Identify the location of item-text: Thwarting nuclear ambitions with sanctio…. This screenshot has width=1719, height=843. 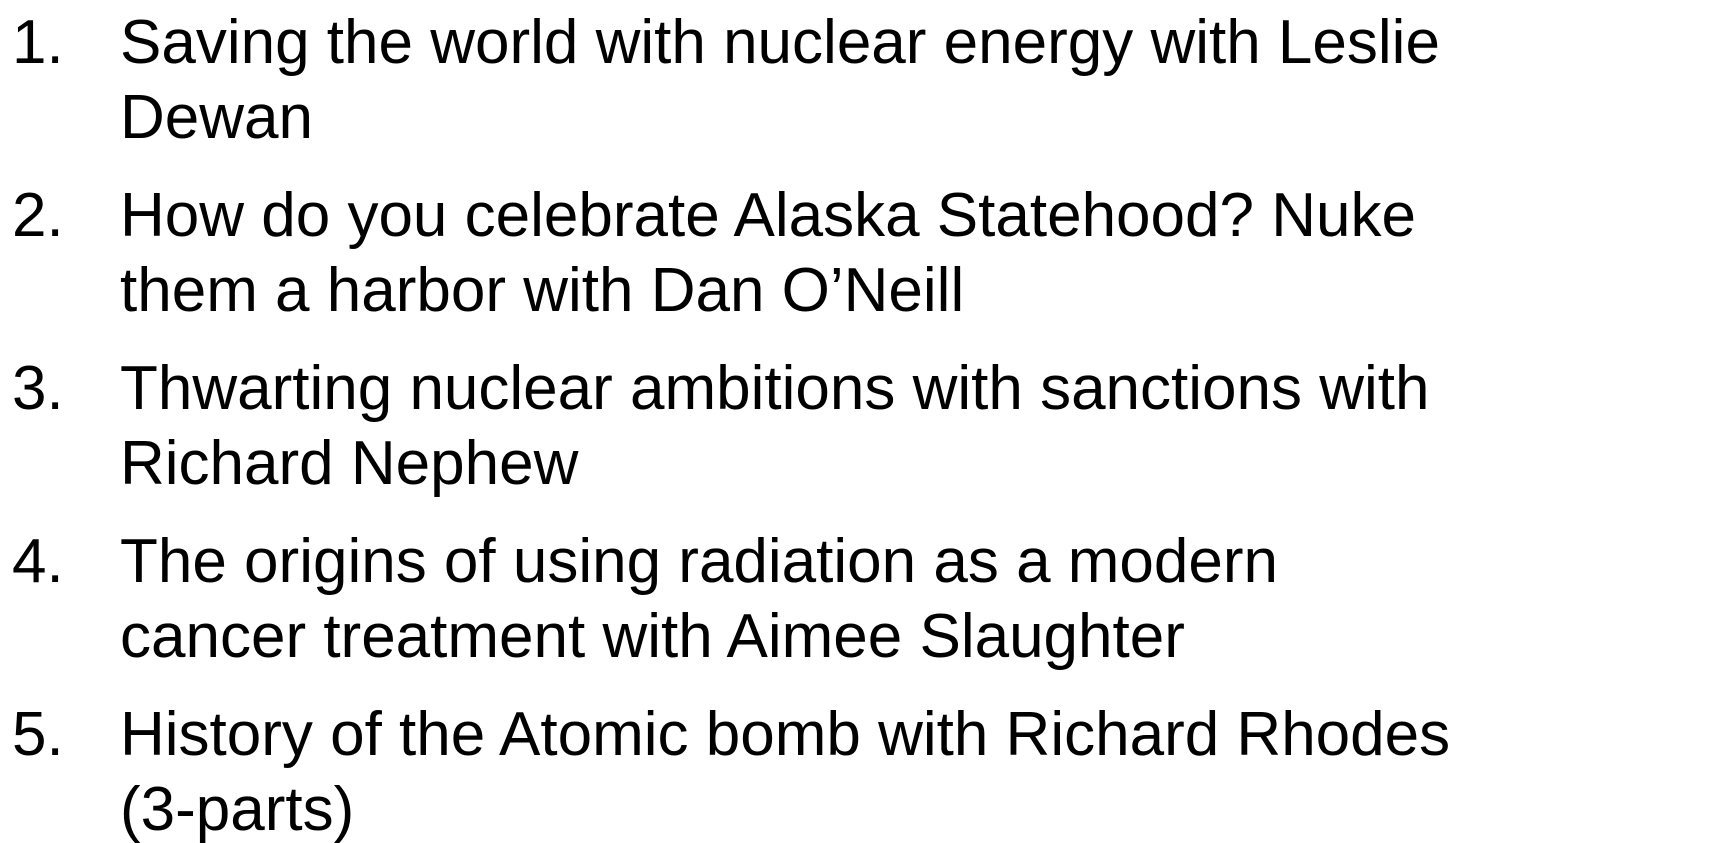
(775, 388).